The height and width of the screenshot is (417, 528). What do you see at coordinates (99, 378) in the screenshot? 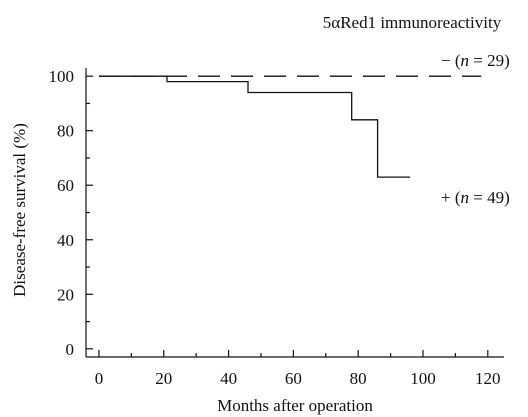
I see `x-tick-label: 0` at bounding box center [99, 378].